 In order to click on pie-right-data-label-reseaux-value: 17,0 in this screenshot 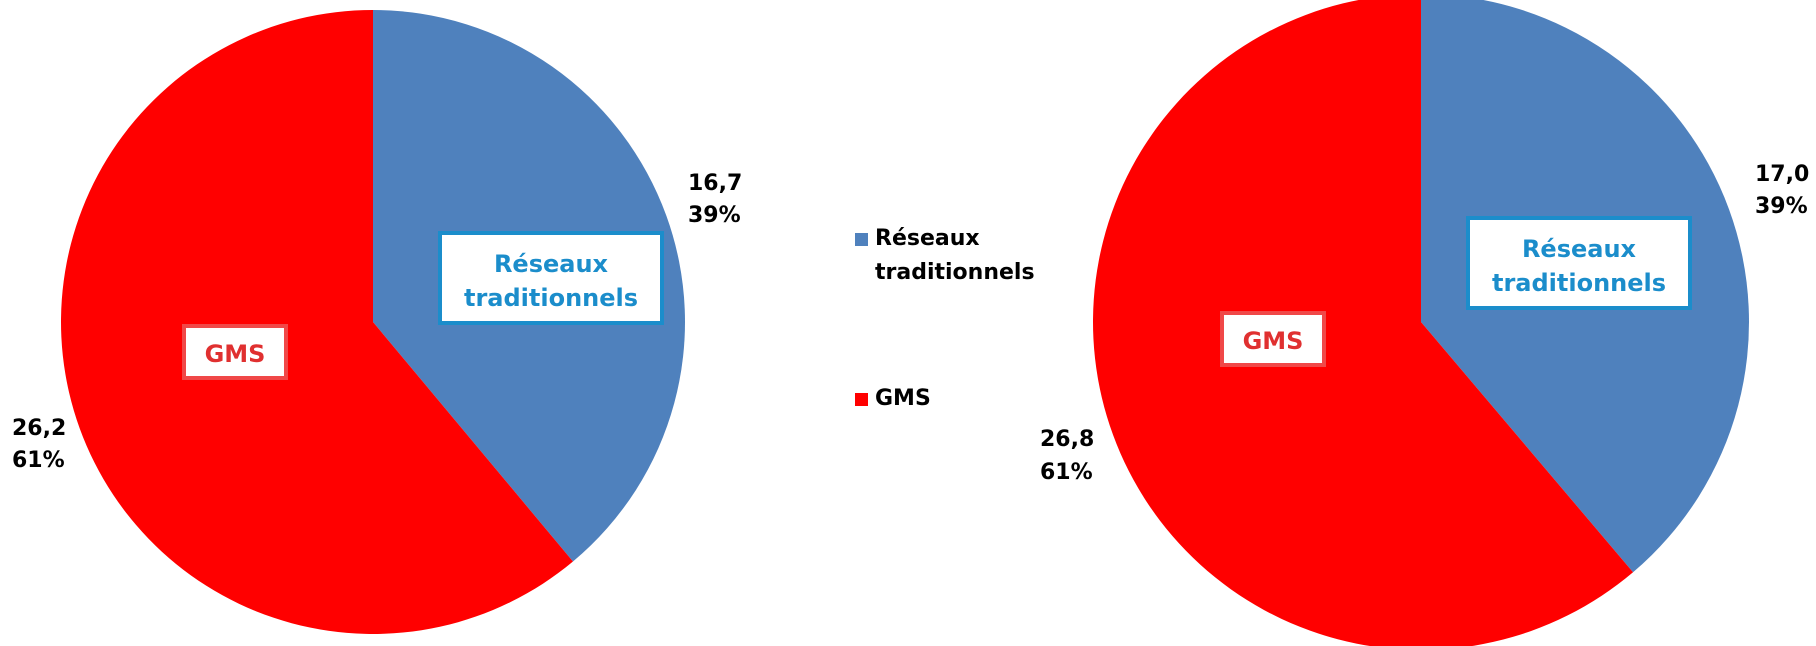, I will do `click(1782, 174)`.